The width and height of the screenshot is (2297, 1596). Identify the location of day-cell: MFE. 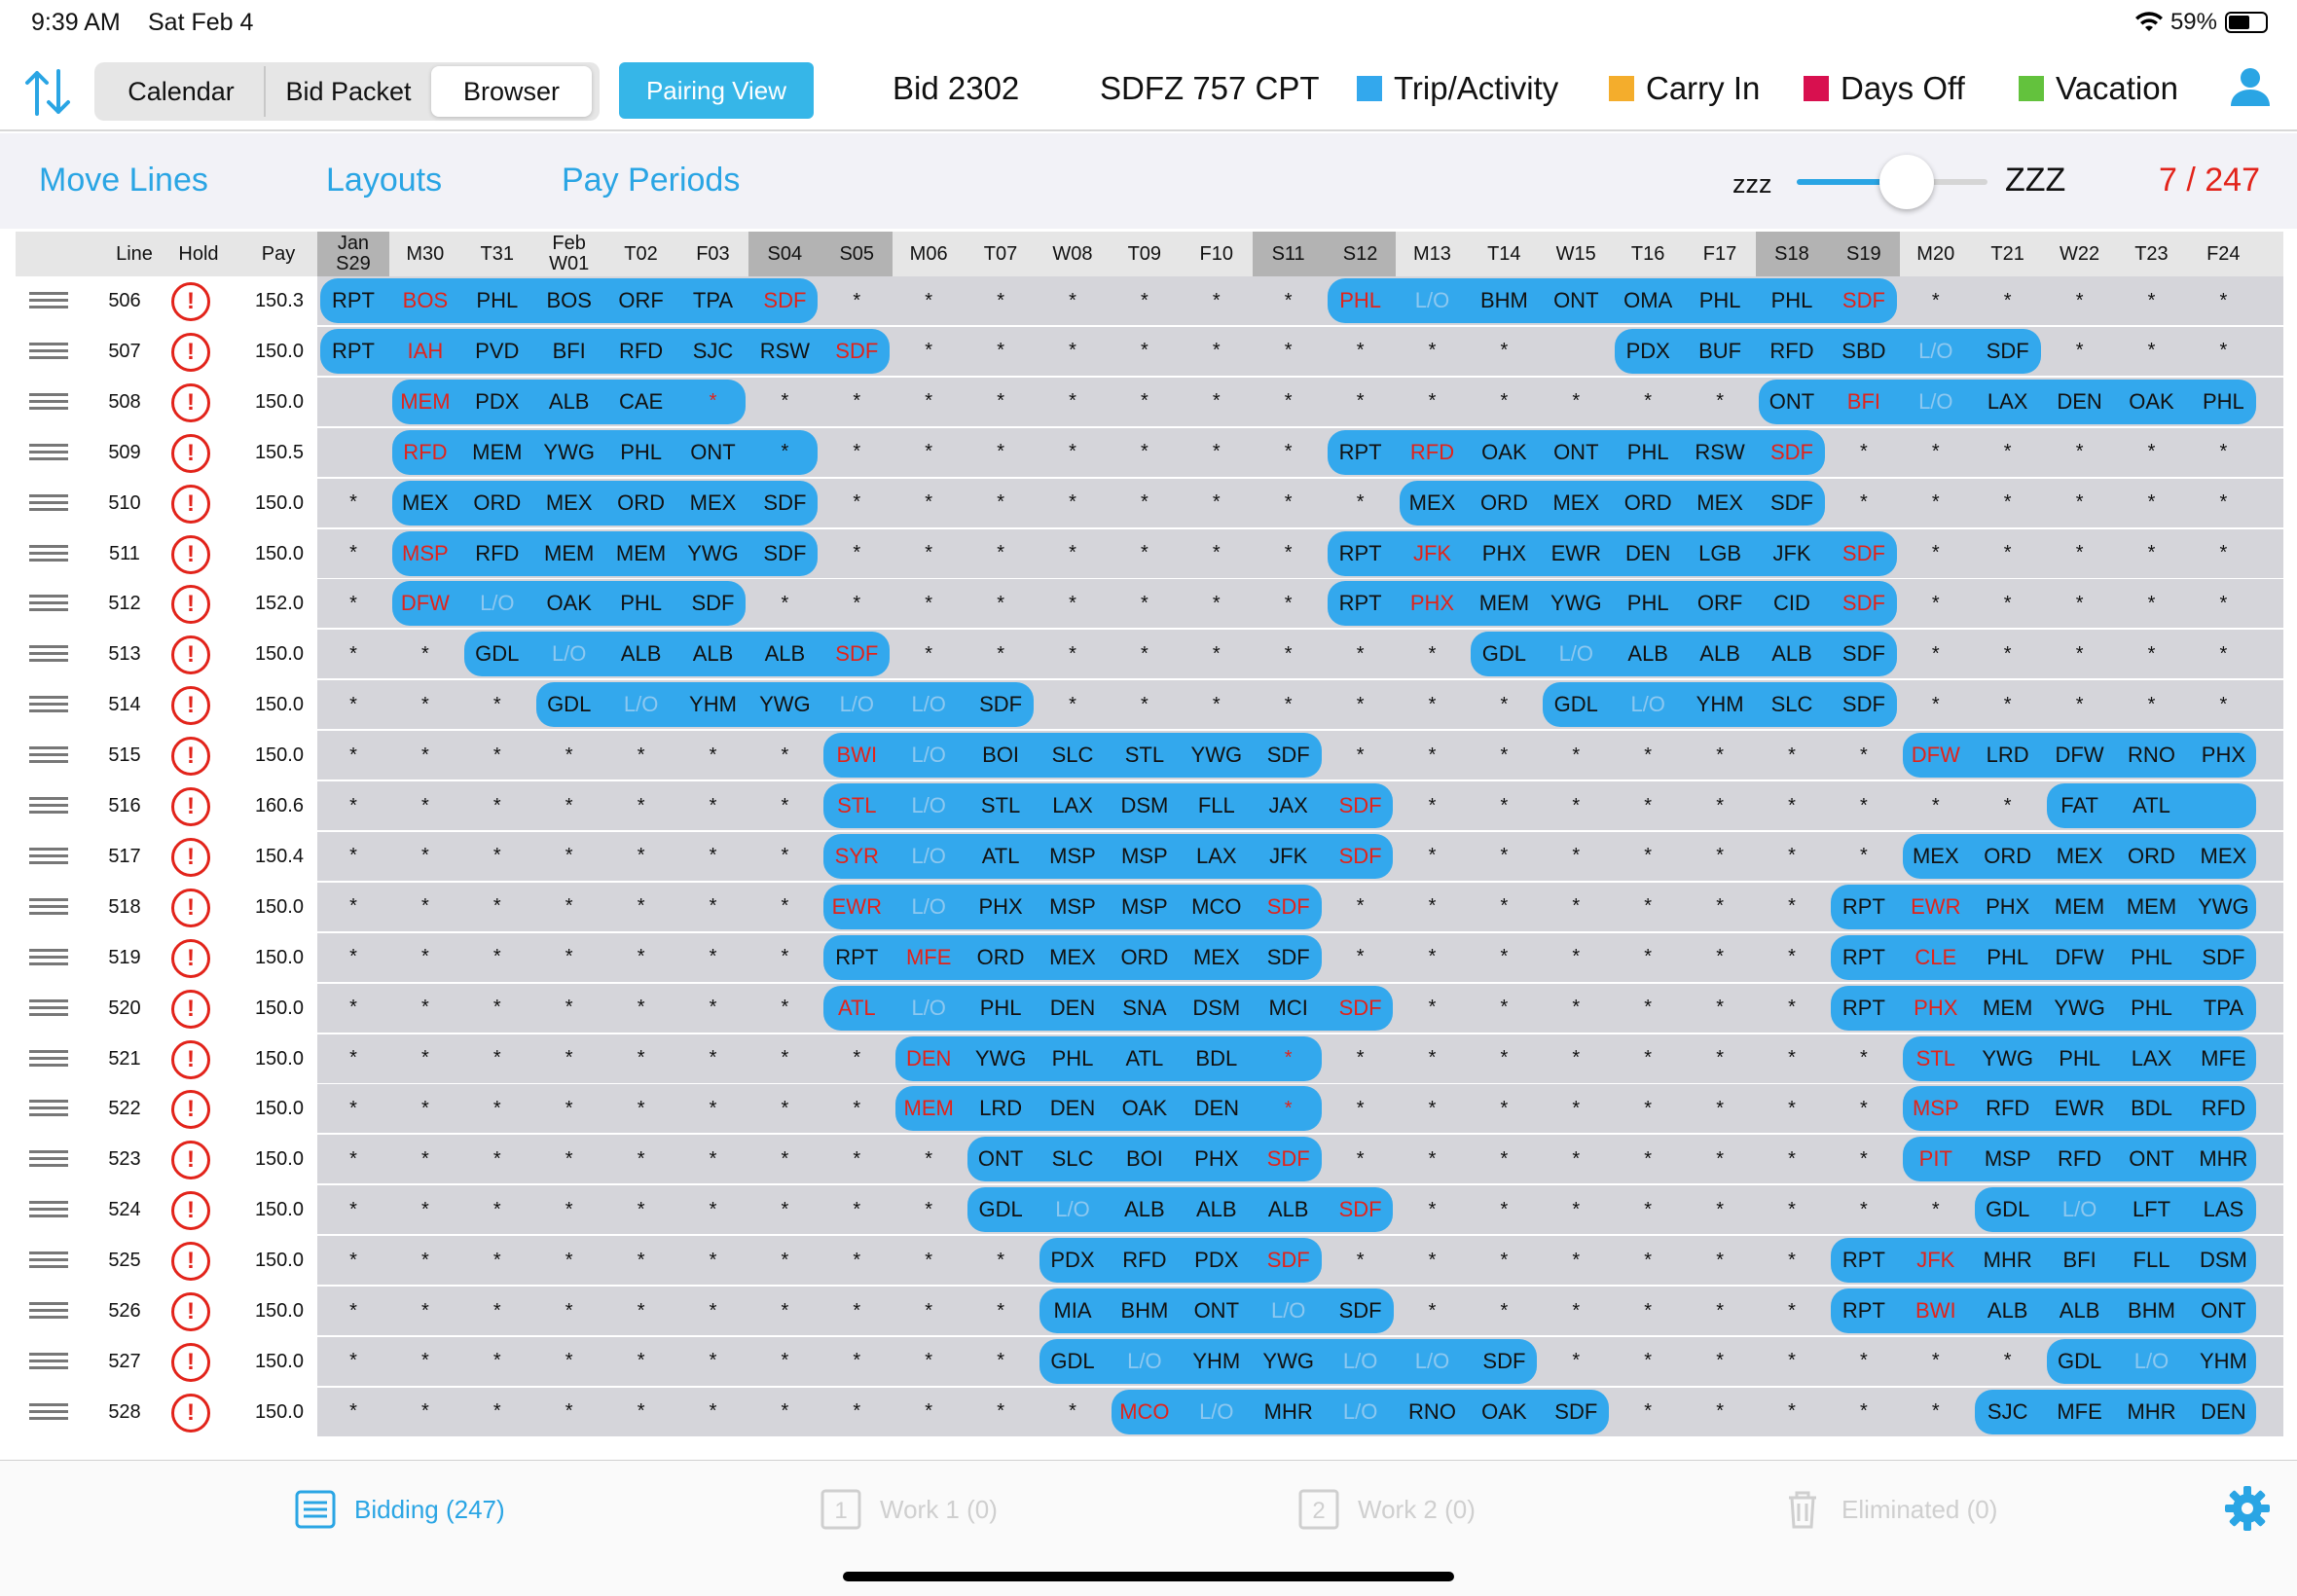
(2223, 1057).